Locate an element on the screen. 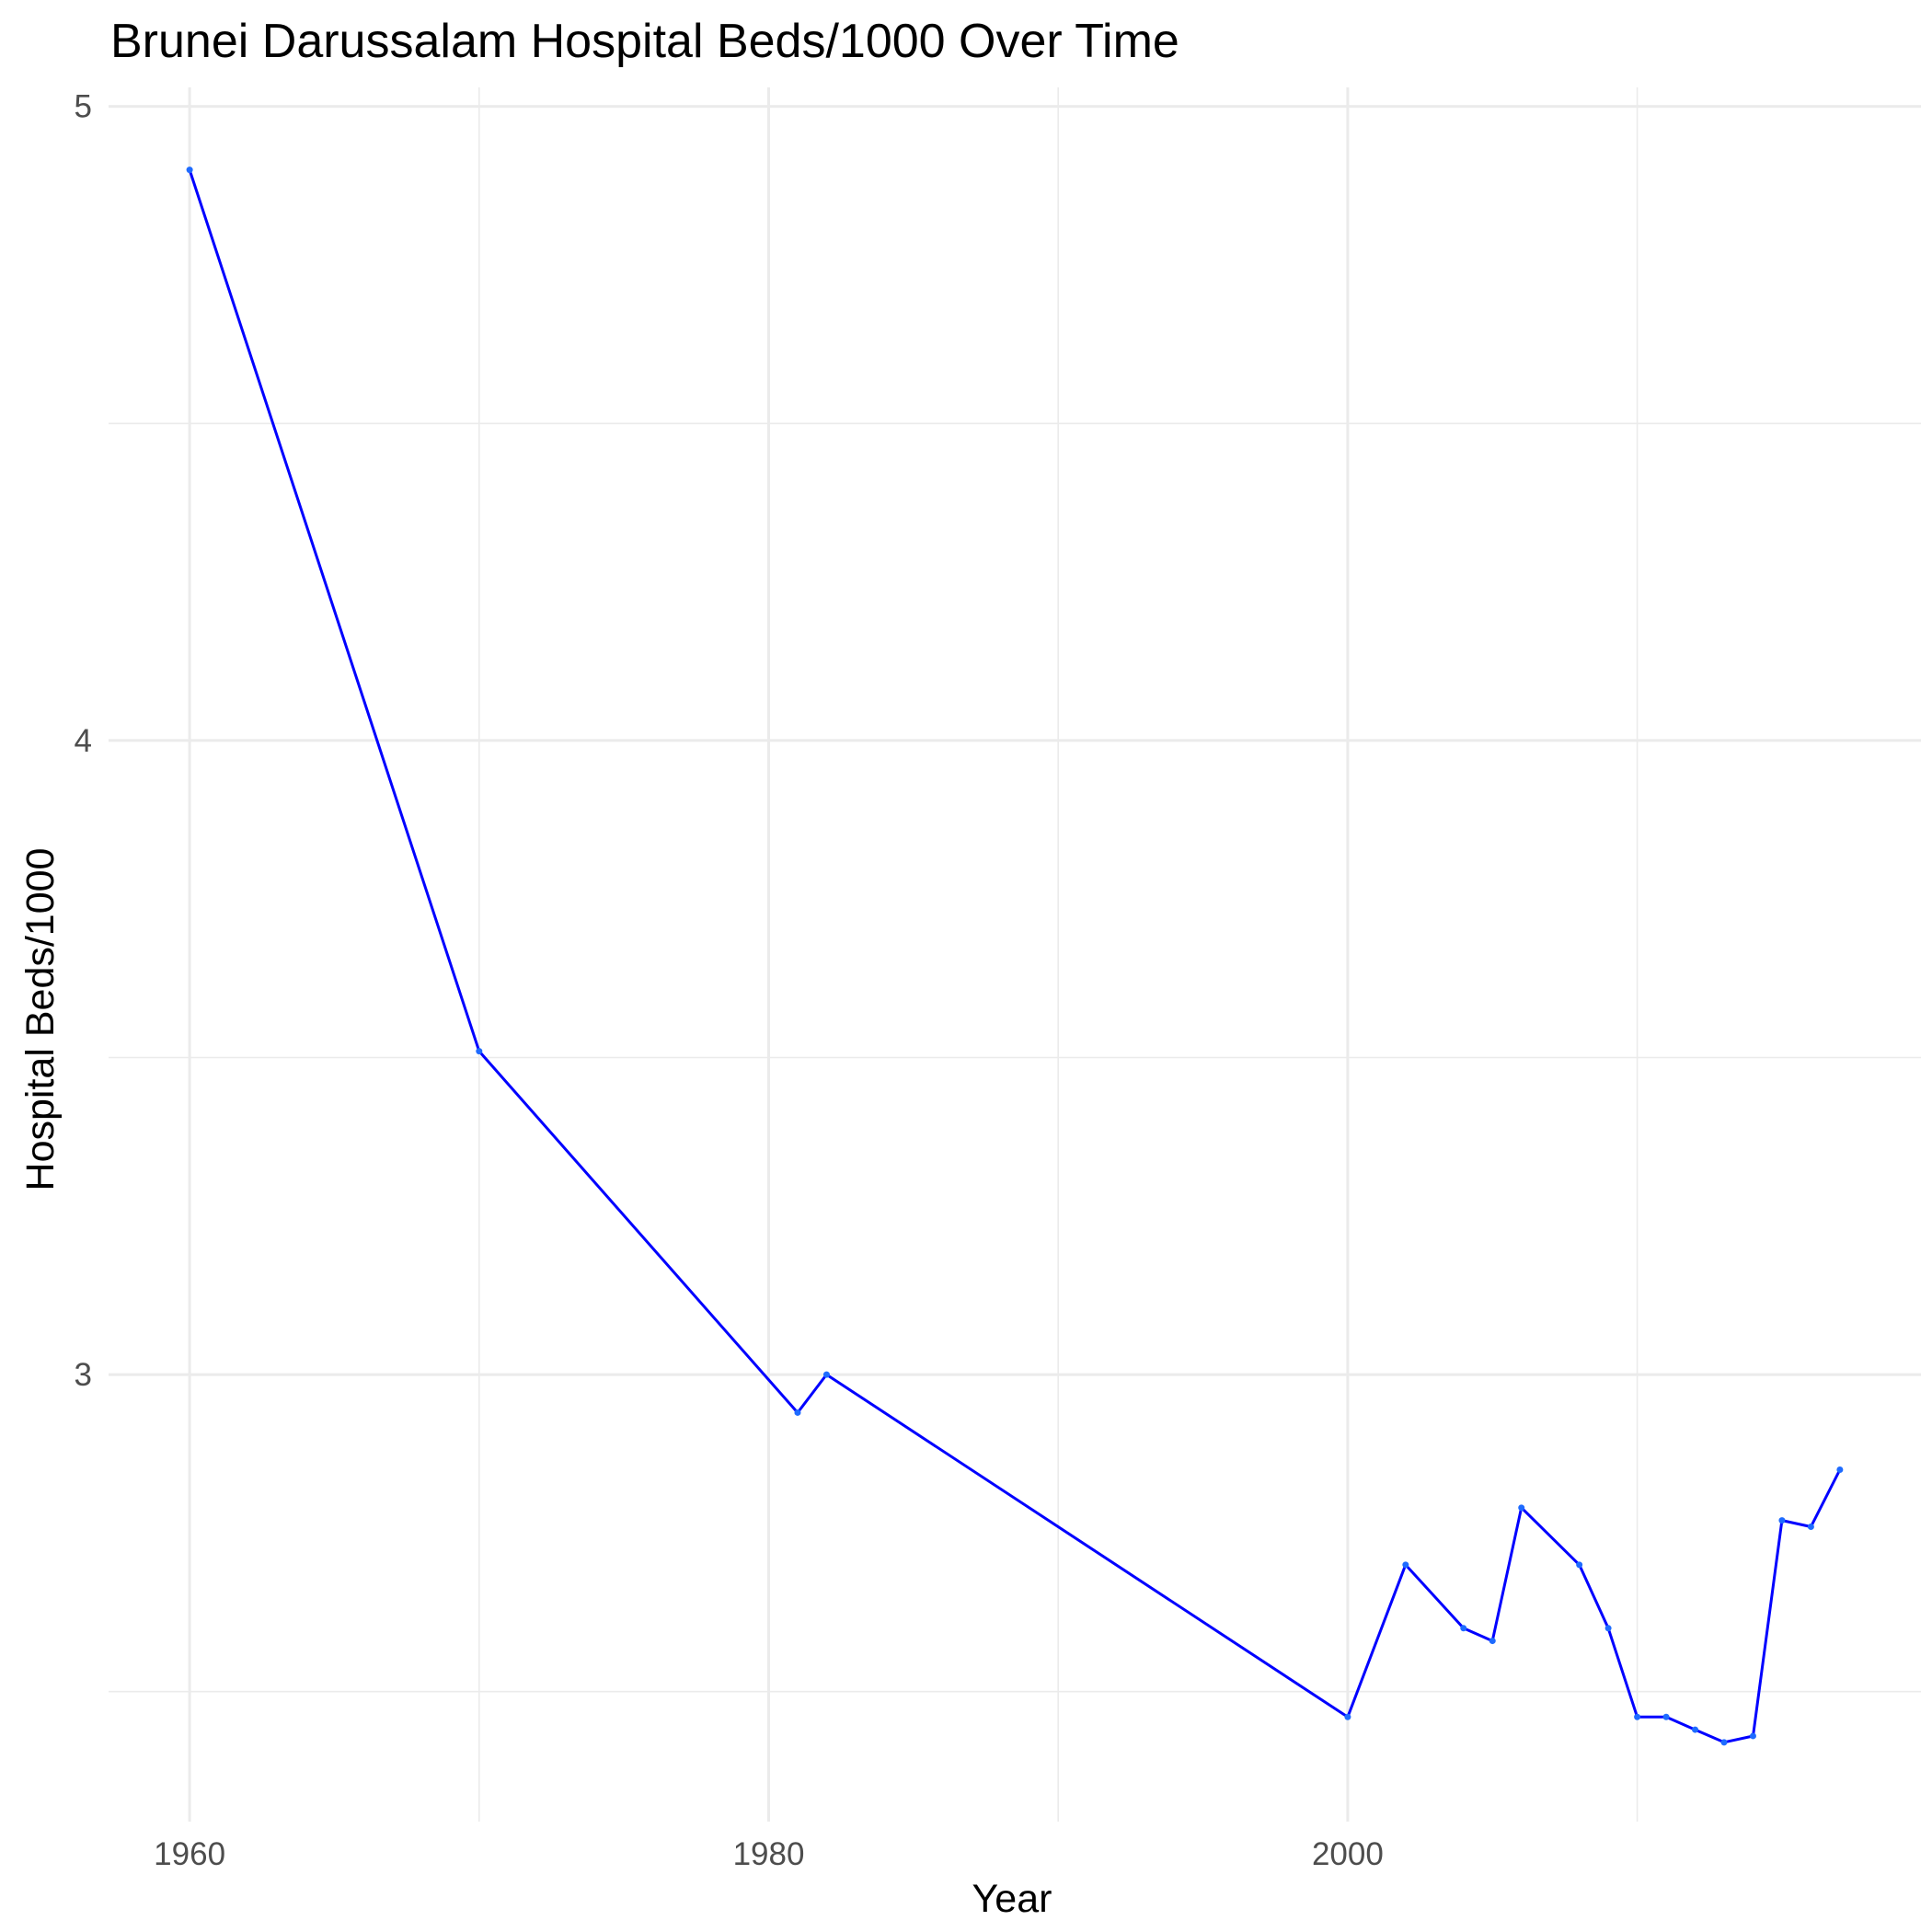 This screenshot has height=1932, width=1932. x-axis-ticks: 1960 1980 2000 is located at coordinates (769, 1854).